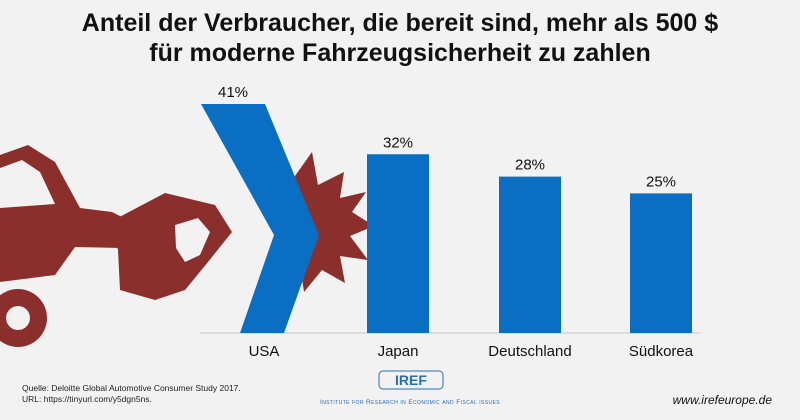 This screenshot has width=800, height=420. I want to click on value-label-usa: 41%, so click(233, 92).